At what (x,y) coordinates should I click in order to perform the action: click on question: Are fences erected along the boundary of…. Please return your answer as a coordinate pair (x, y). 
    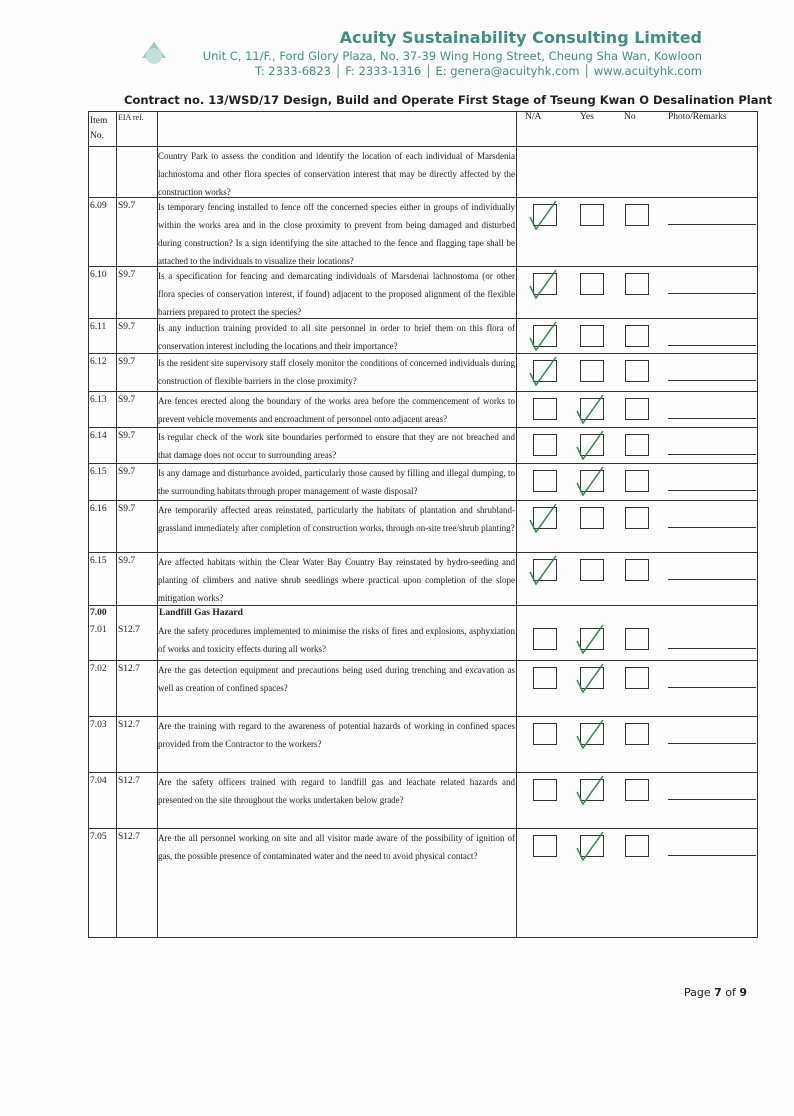
    Looking at the image, I should click on (336, 410).